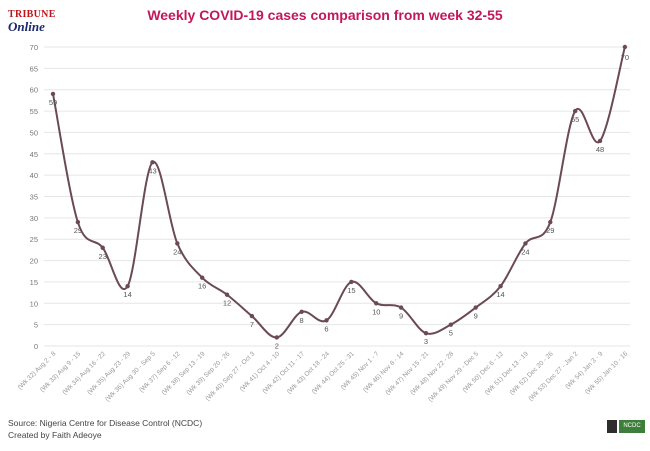 The height and width of the screenshot is (451, 650). Describe the element at coordinates (532, 373) in the screenshot. I see `x-tick-label: (Wk 52) Dec 20 - 26` at that location.